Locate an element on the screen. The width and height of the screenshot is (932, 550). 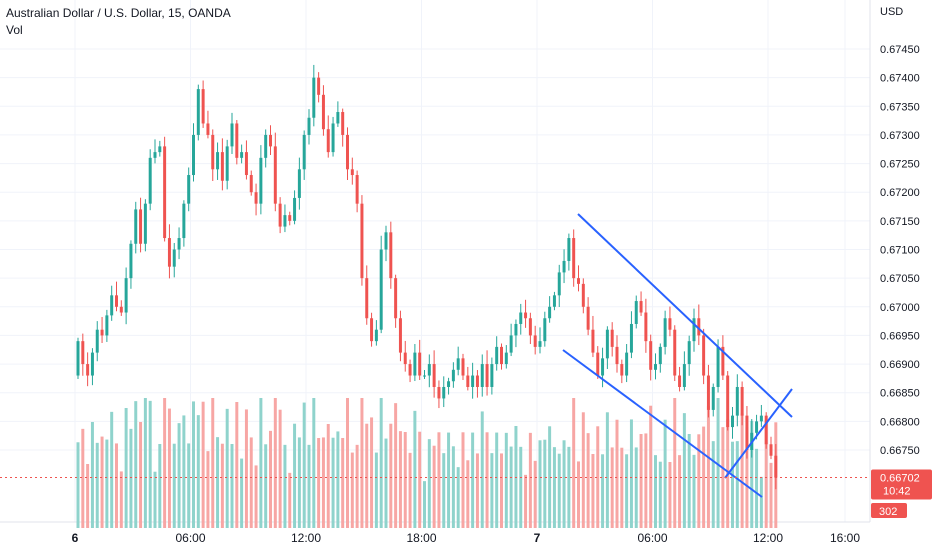
currency-label: USD is located at coordinates (891, 12).